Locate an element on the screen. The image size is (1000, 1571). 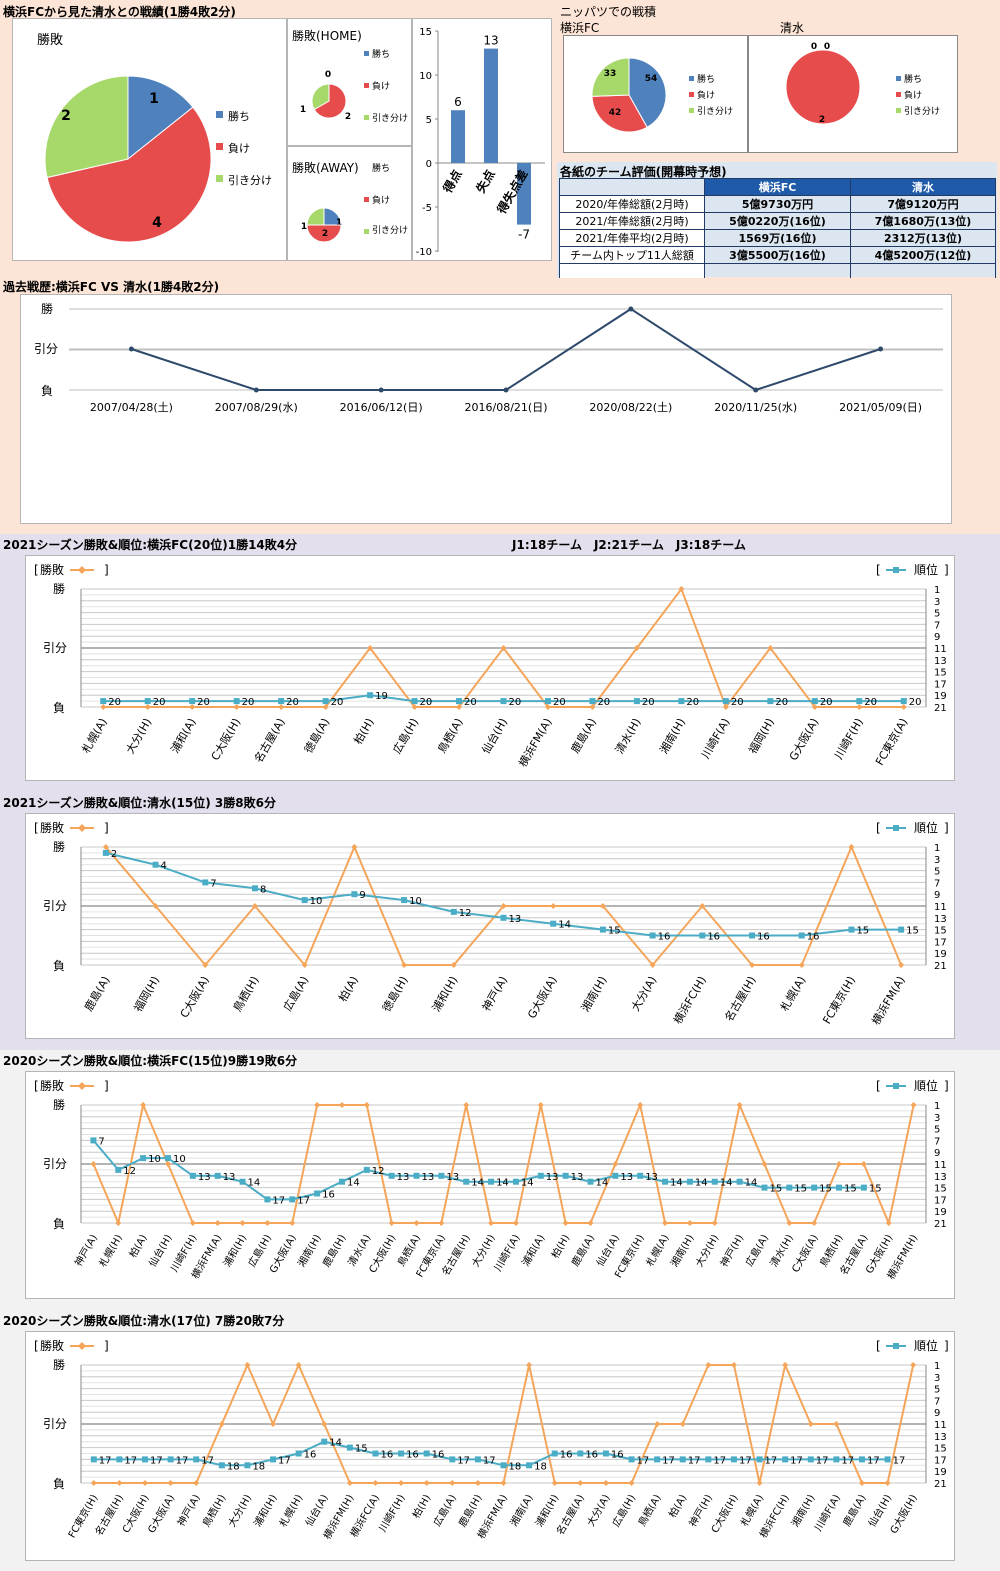
pie-data-label: 54 is located at coordinates (651, 79).